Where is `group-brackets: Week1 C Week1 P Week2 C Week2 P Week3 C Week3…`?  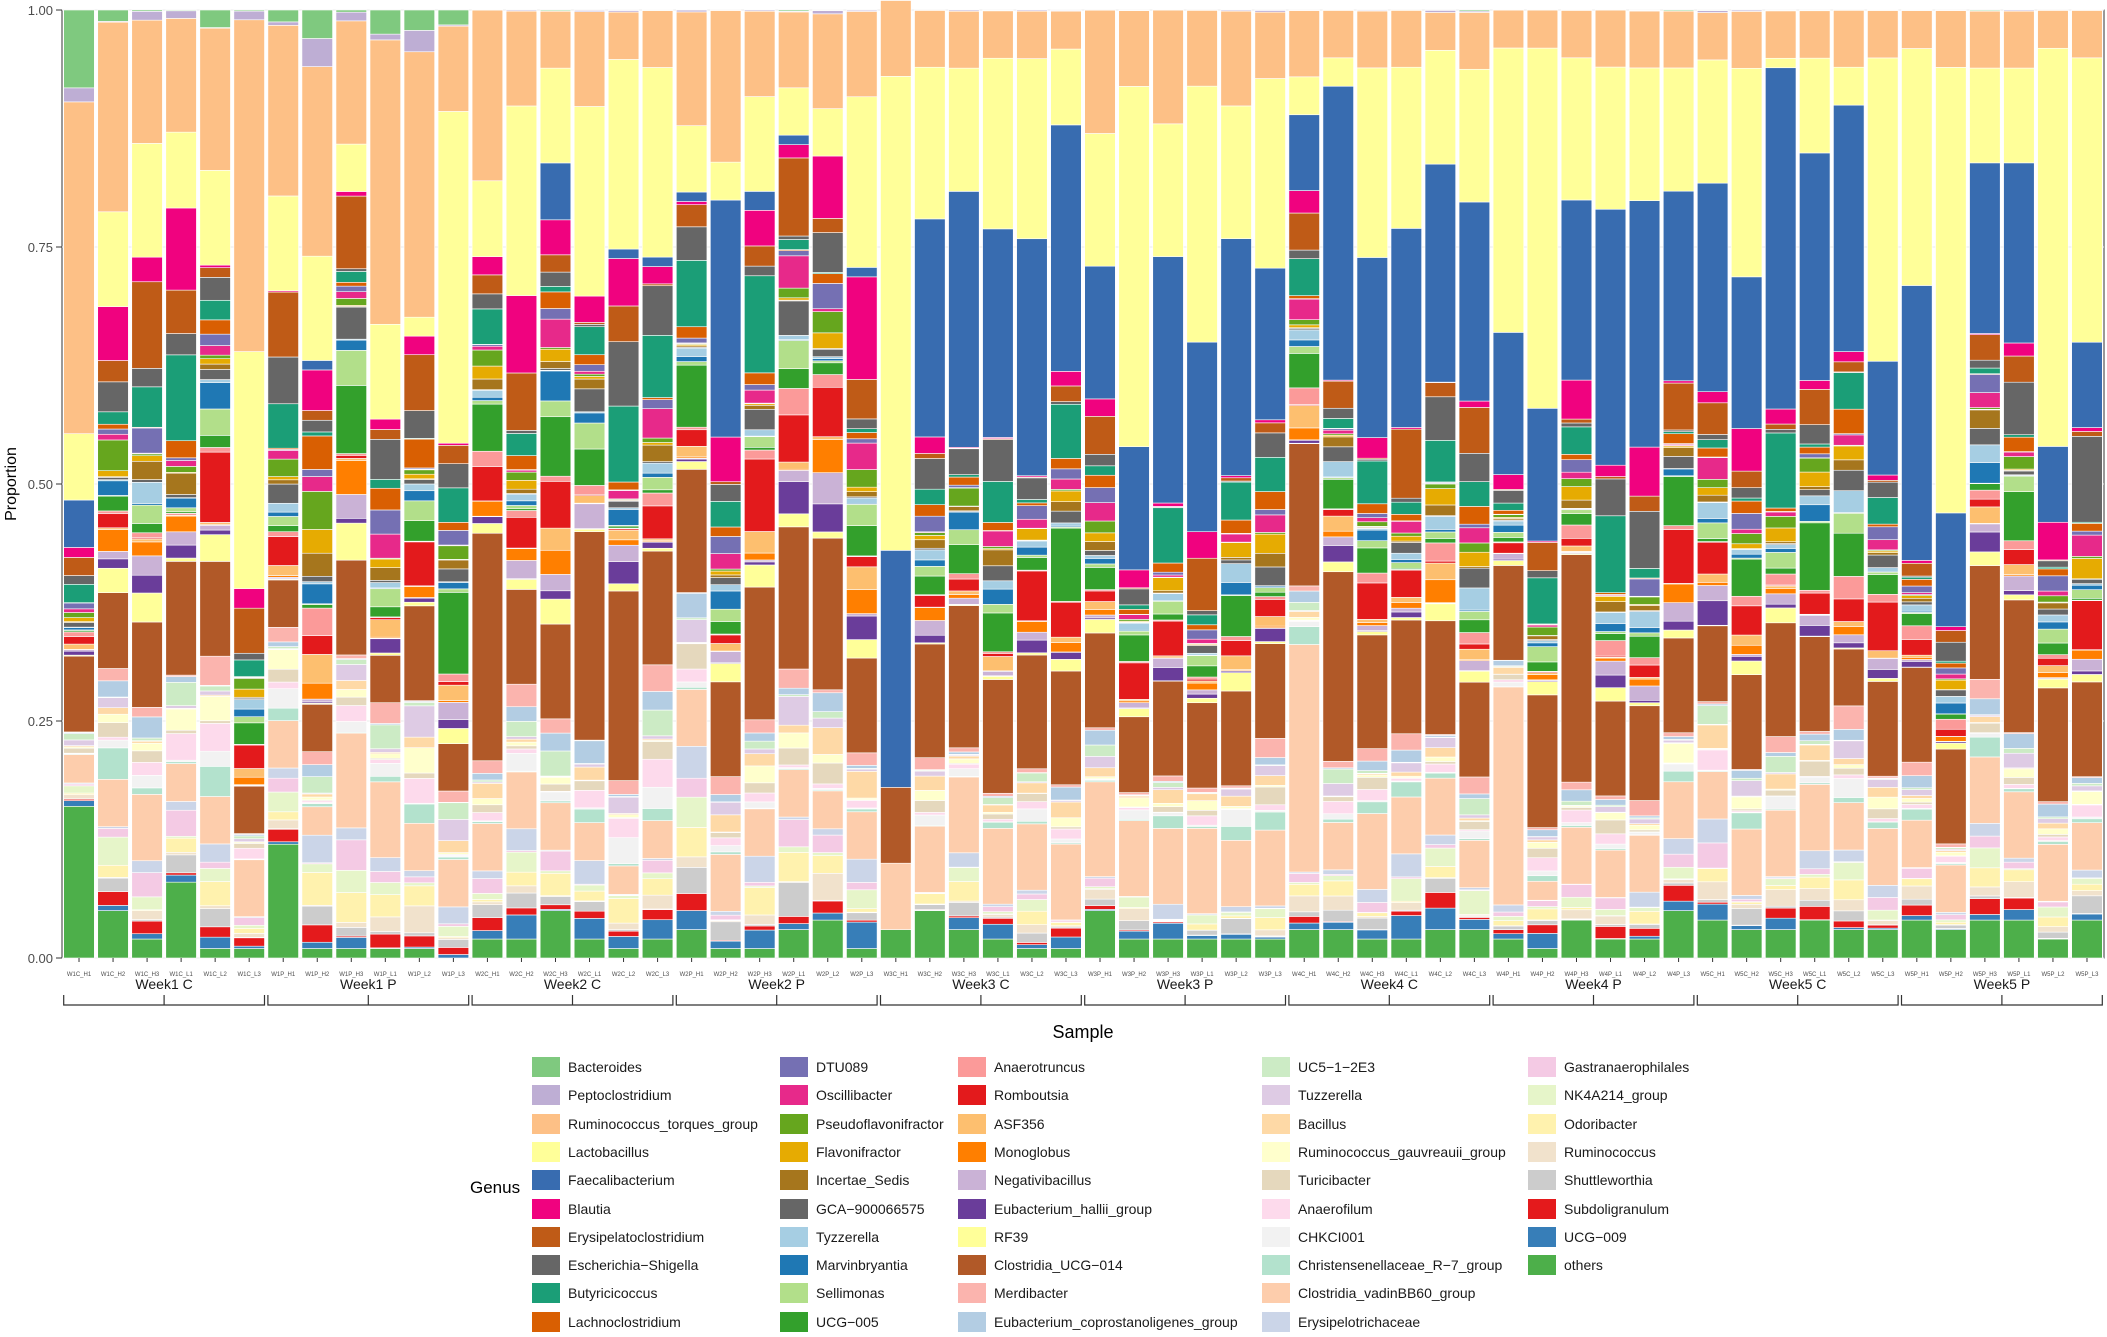 group-brackets: Week1 C Week1 P Week2 C Week2 P Week3 C Week3… is located at coordinates (1083, 991).